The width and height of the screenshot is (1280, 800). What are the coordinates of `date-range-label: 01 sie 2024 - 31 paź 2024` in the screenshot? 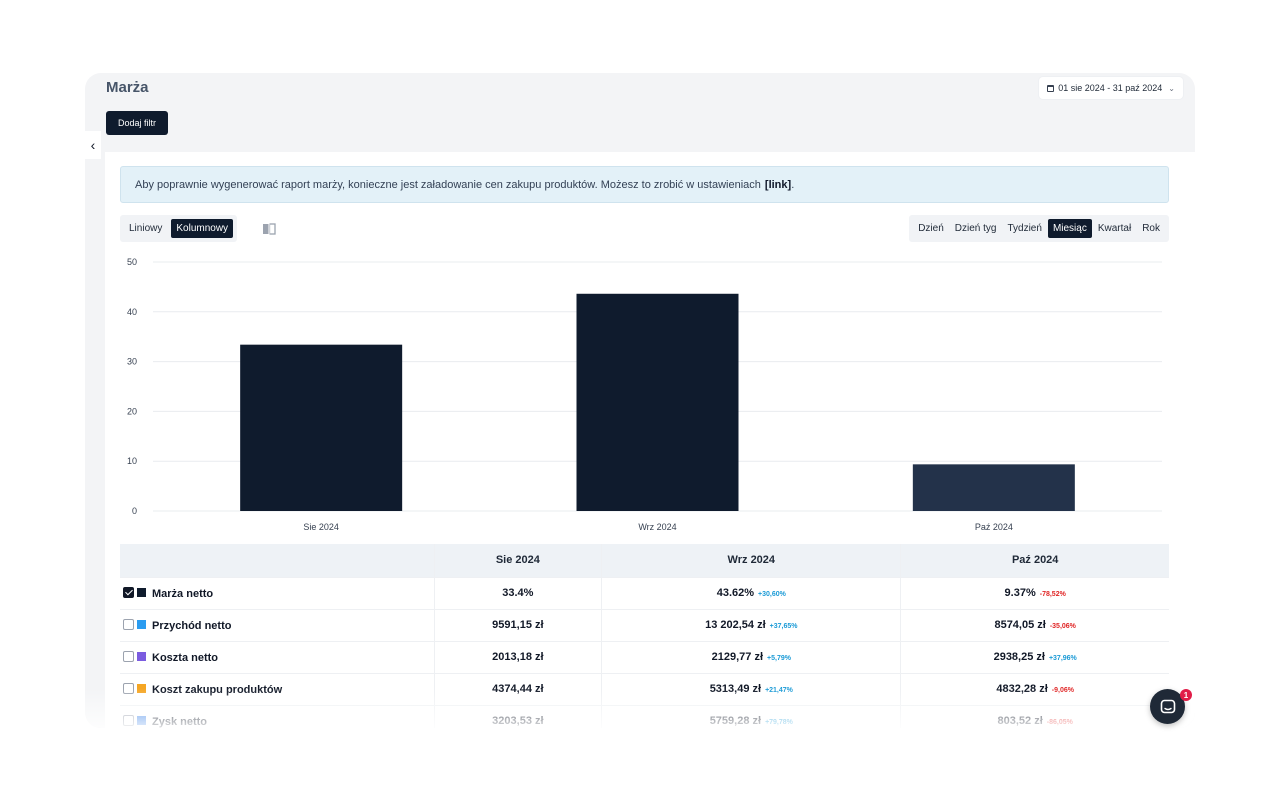 It's located at (1110, 88).